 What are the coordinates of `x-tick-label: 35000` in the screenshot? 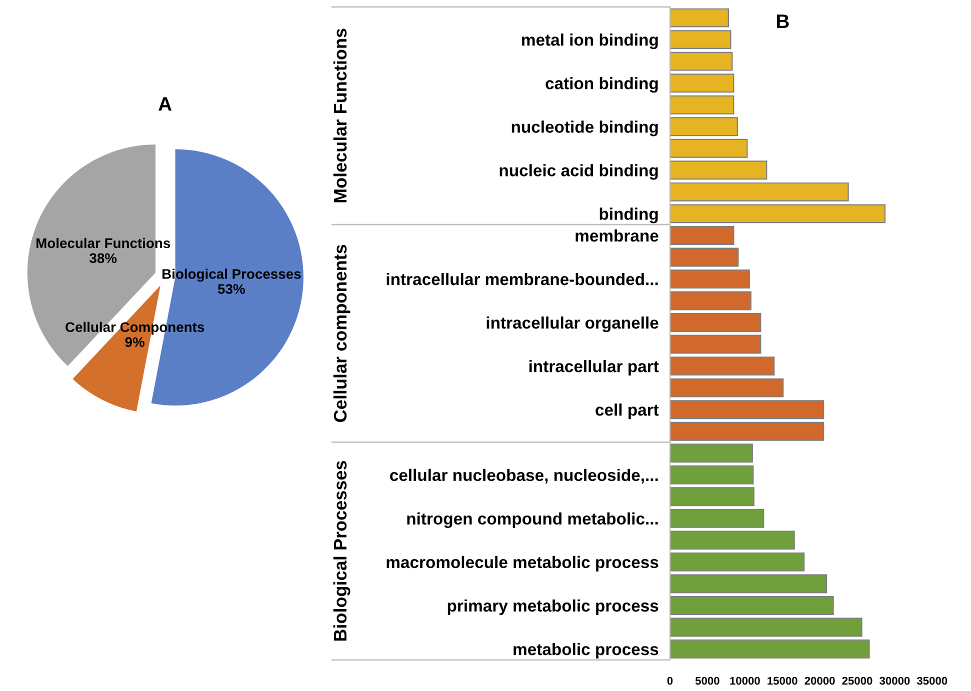 It's located at (932, 680).